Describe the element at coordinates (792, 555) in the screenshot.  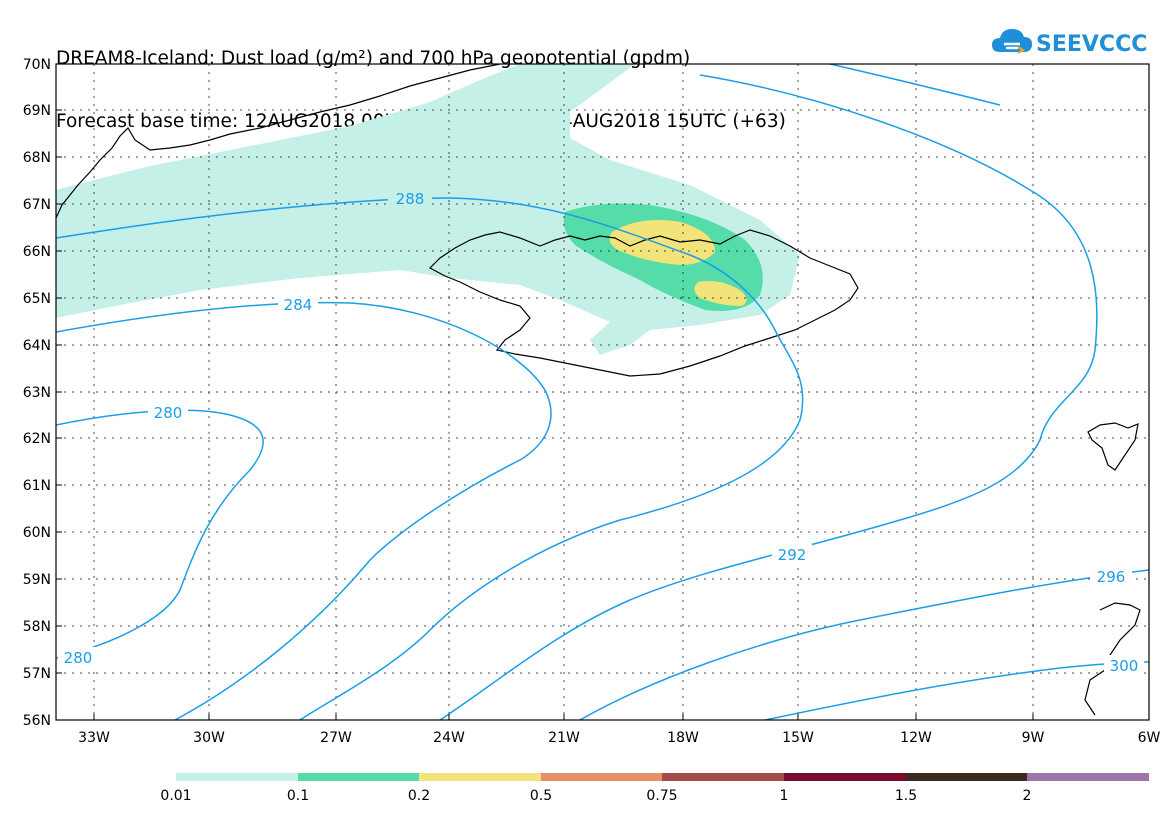
I see `contour-label-292: 292` at that location.